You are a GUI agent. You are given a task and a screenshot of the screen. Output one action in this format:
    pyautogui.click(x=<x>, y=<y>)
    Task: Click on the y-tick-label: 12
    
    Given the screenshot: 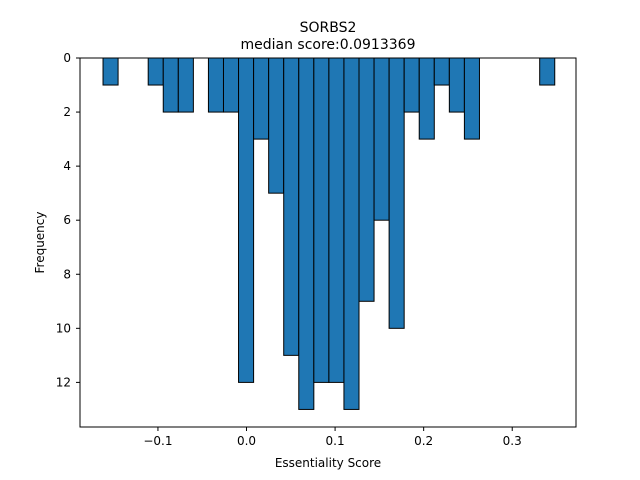 What is the action you would take?
    pyautogui.click(x=63, y=382)
    